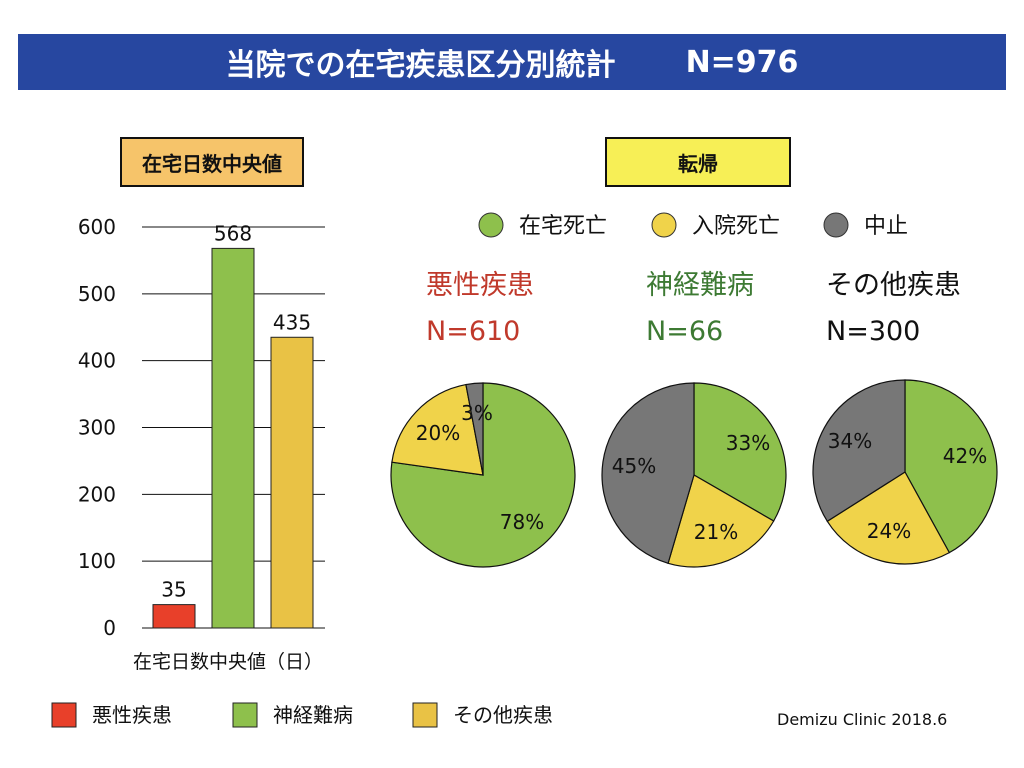 The height and width of the screenshot is (768, 1024). What do you see at coordinates (850, 441) in the screenshot?
I see `pie-percent-label: 34%` at bounding box center [850, 441].